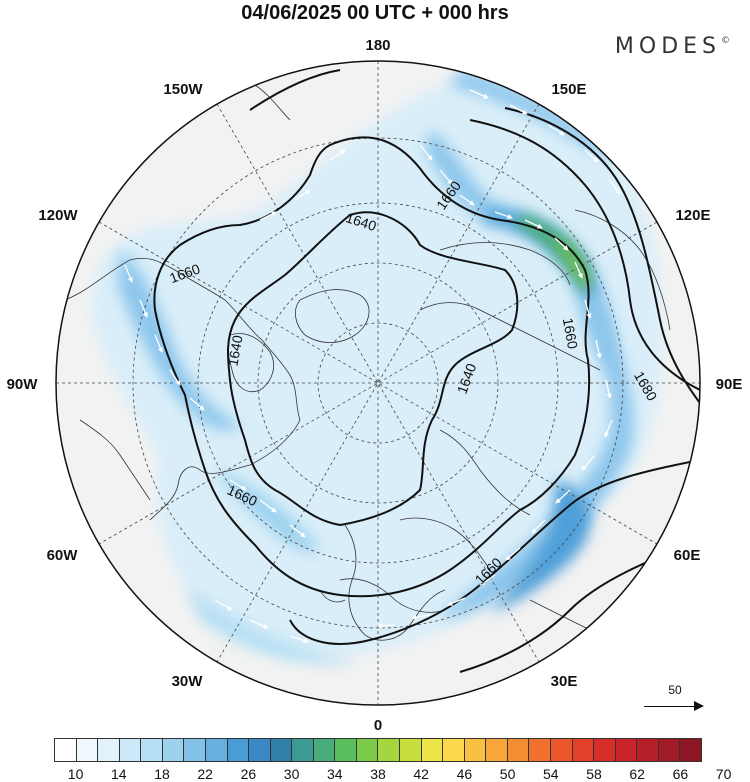 The image size is (750, 782). I want to click on lon-label-150e: 150E, so click(568, 89).